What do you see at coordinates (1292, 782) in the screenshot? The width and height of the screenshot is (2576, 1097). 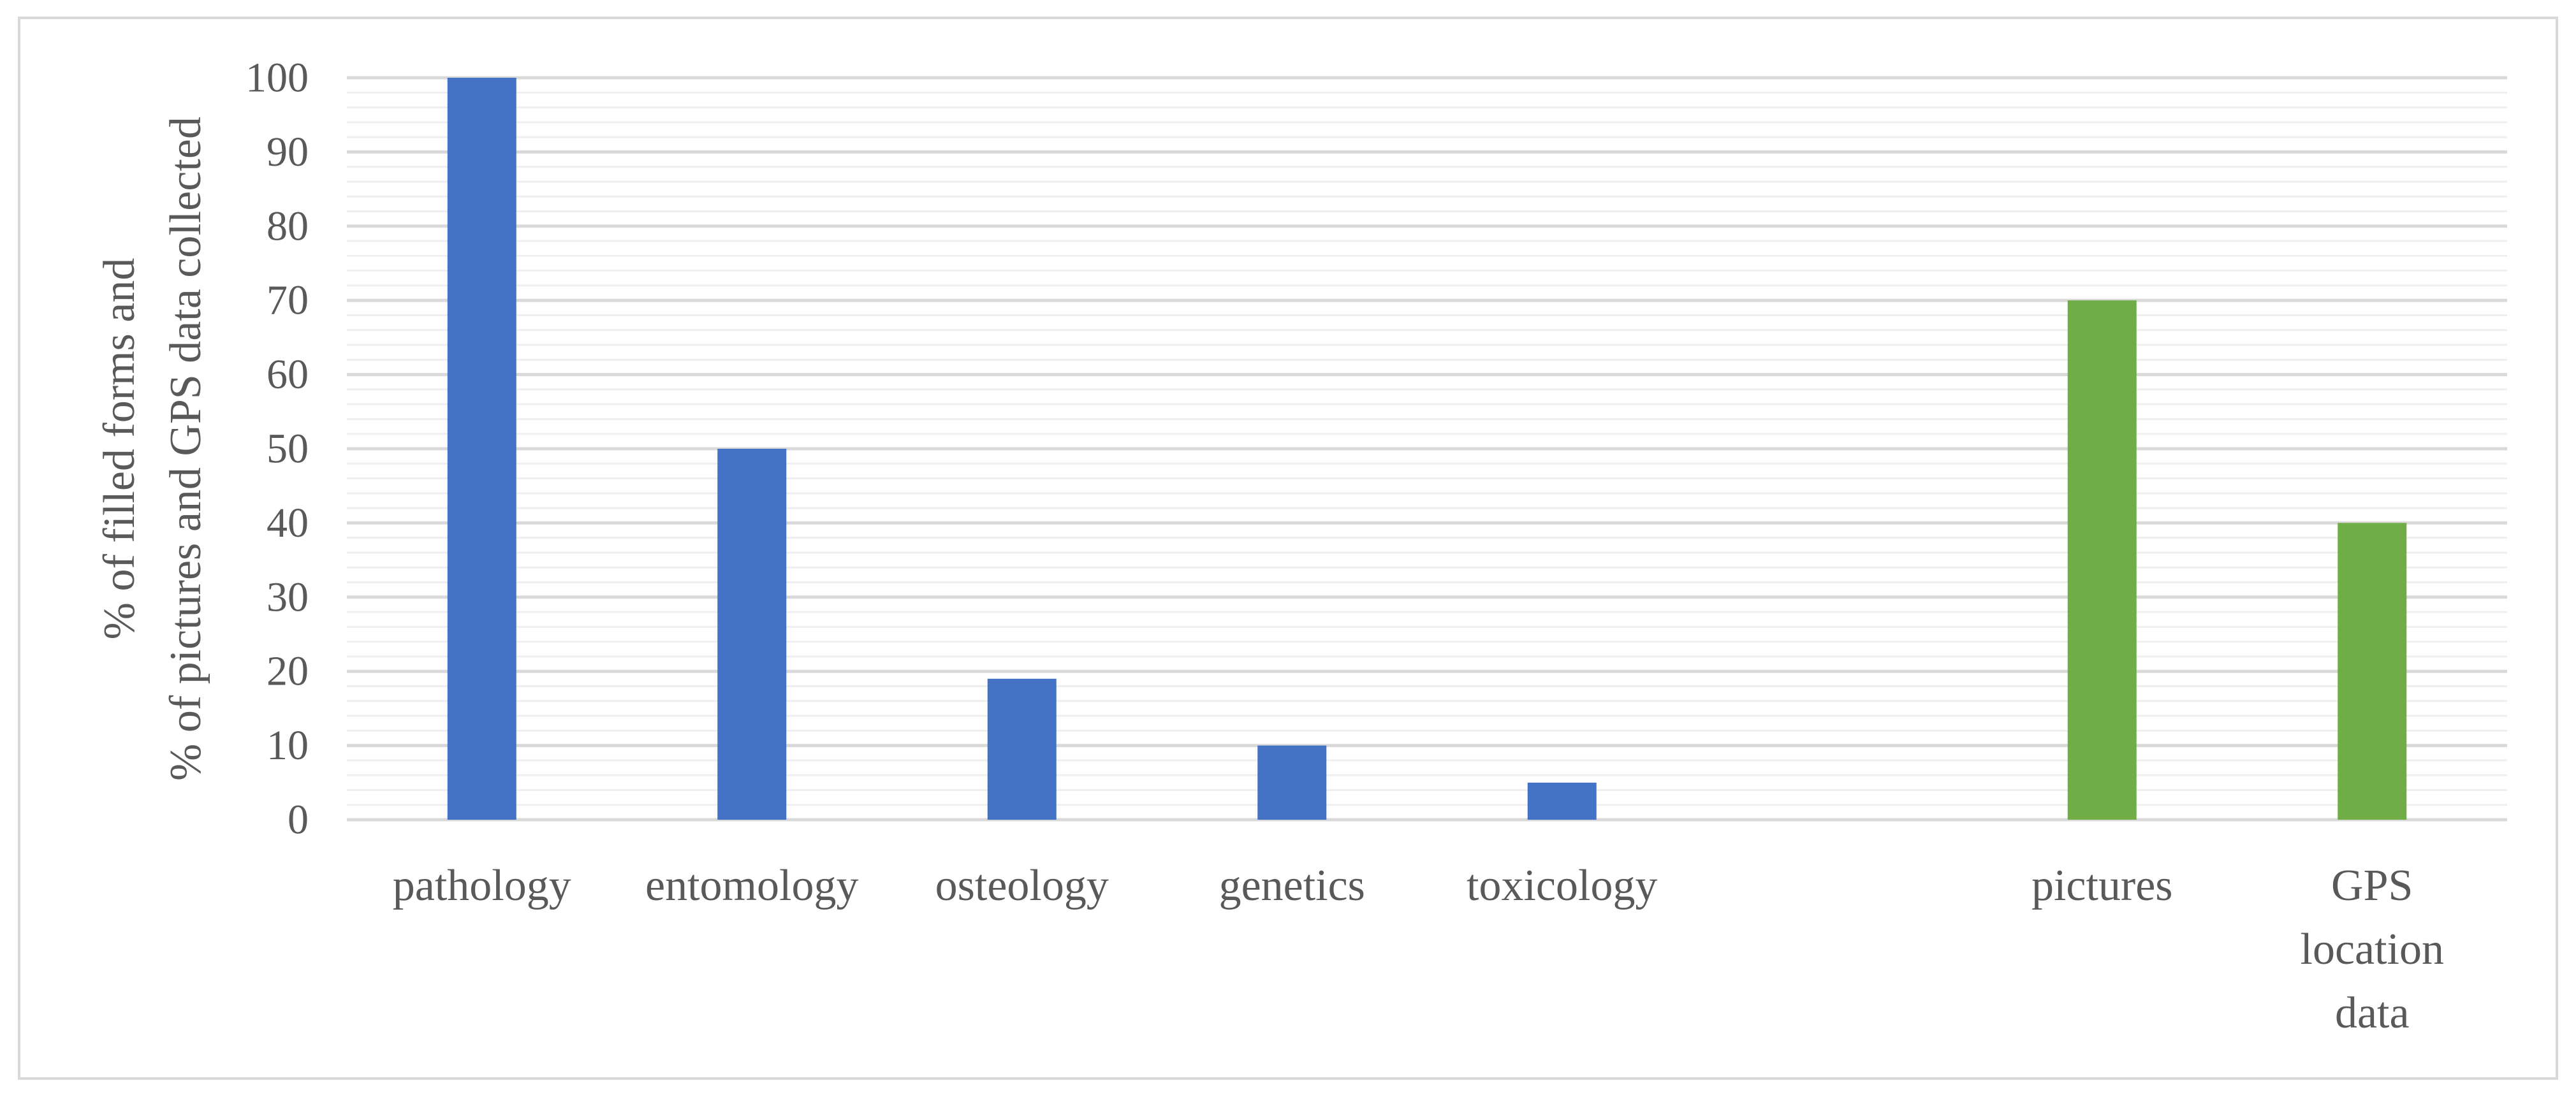 I see `bar-genetics` at bounding box center [1292, 782].